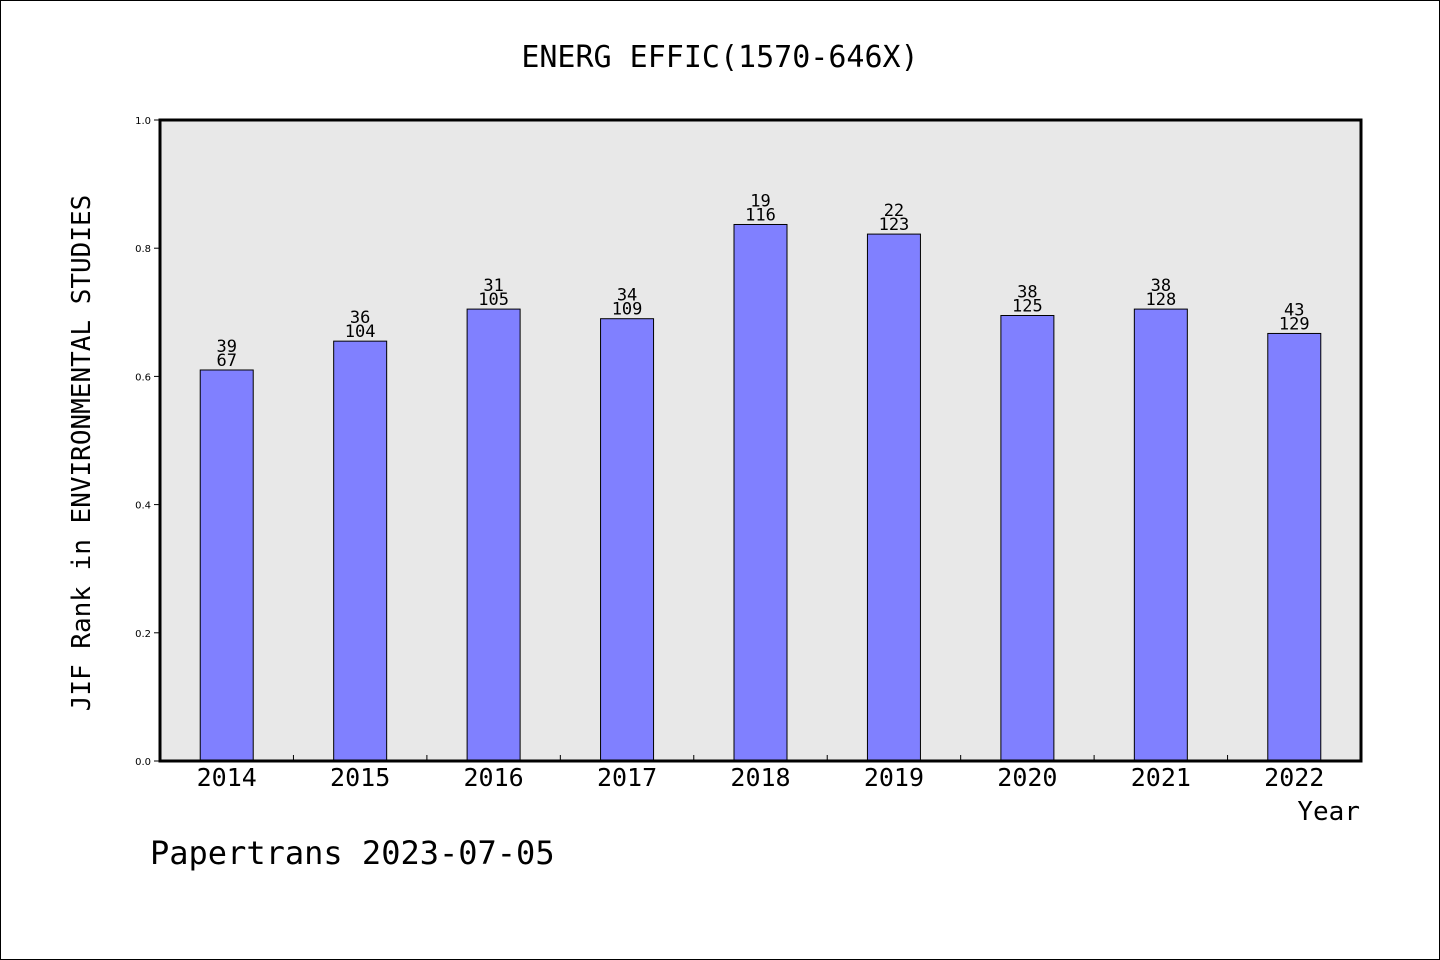  What do you see at coordinates (360, 332) in the screenshot?
I see `bar-label-bottom: 104` at bounding box center [360, 332].